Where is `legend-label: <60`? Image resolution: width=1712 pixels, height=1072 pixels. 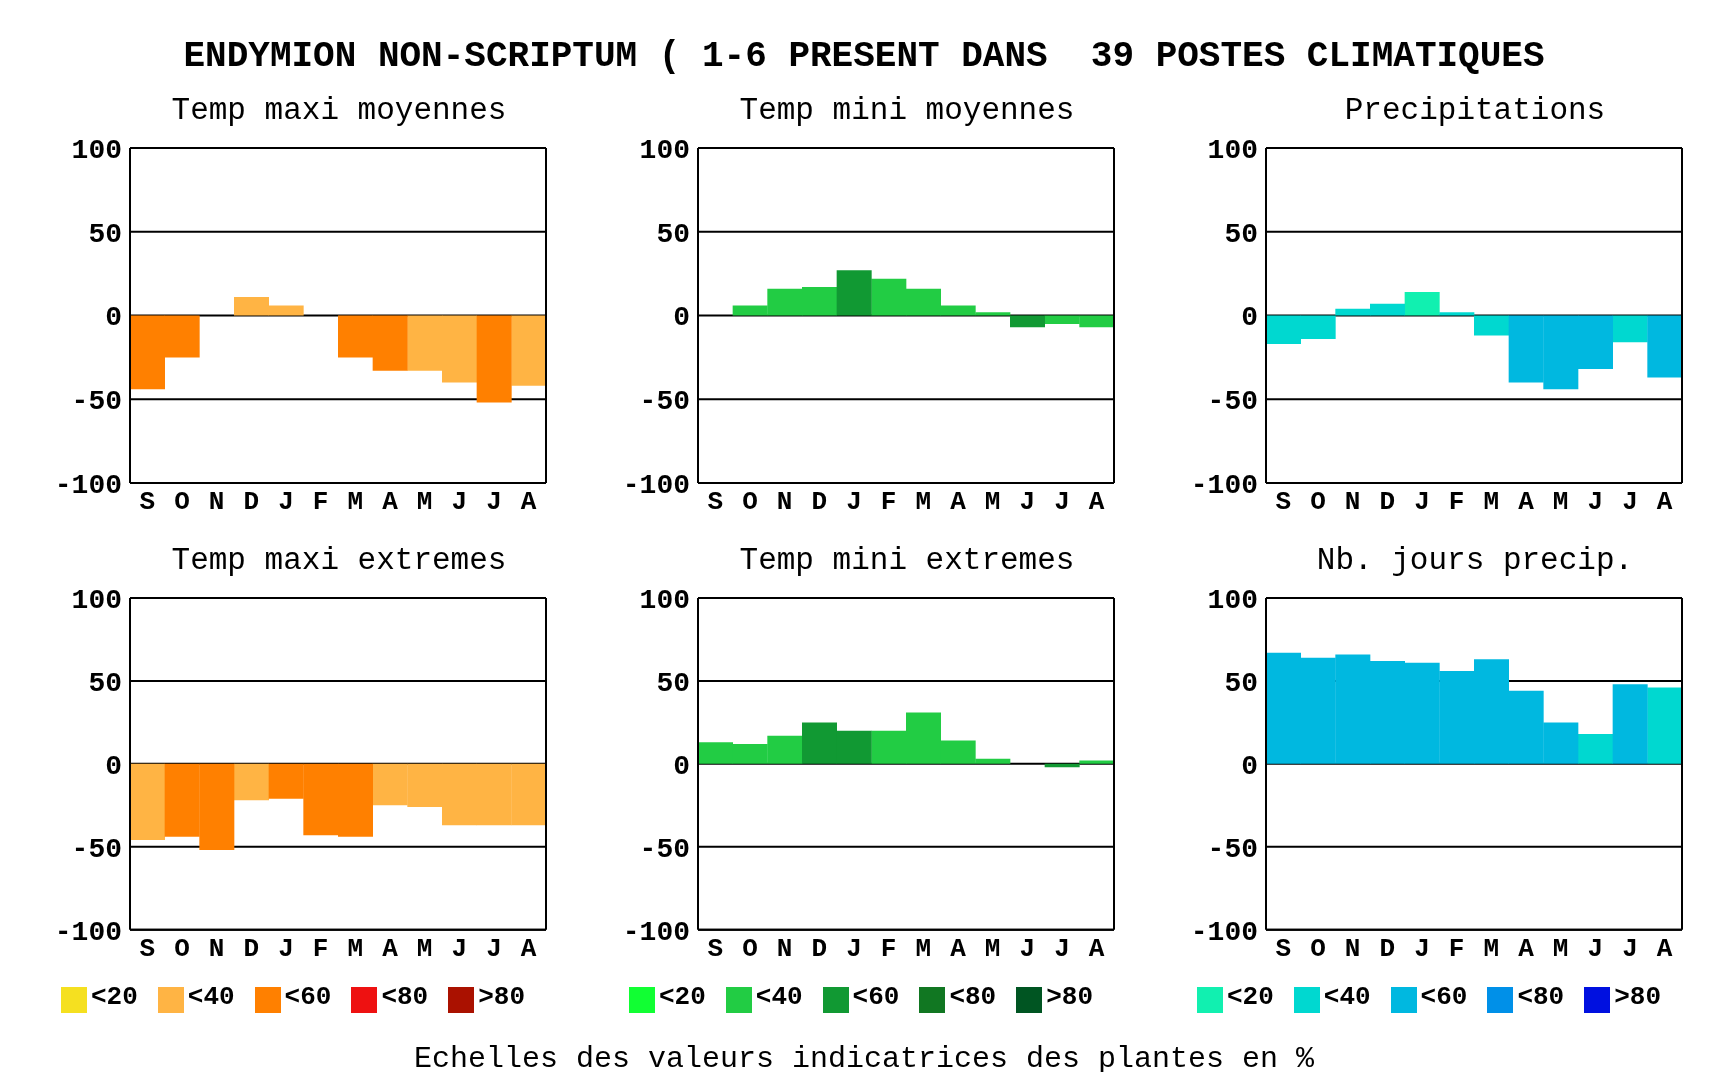
legend-label: <60 is located at coordinates (1444, 996).